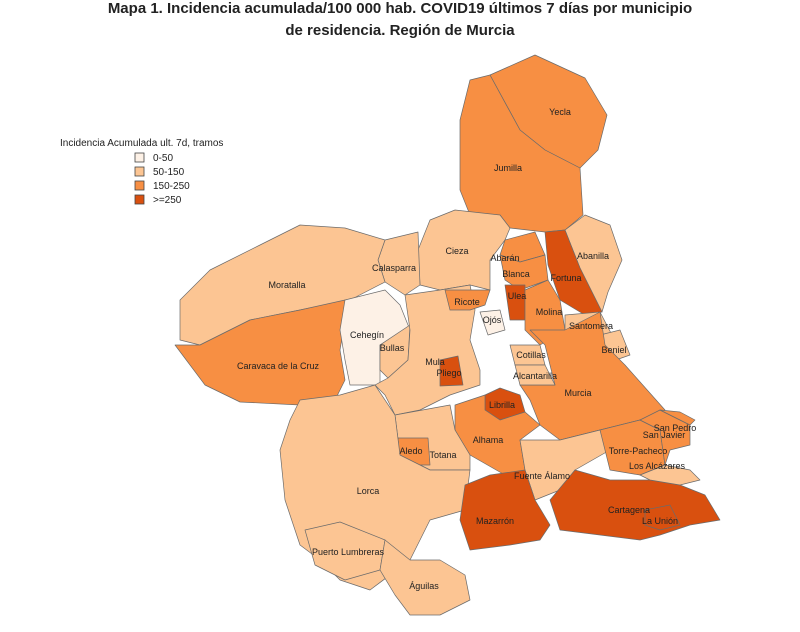 Image resolution: width=800 pixels, height=632 pixels. Describe the element at coordinates (392, 348) in the screenshot. I see `municipality-label: Bullas` at that location.